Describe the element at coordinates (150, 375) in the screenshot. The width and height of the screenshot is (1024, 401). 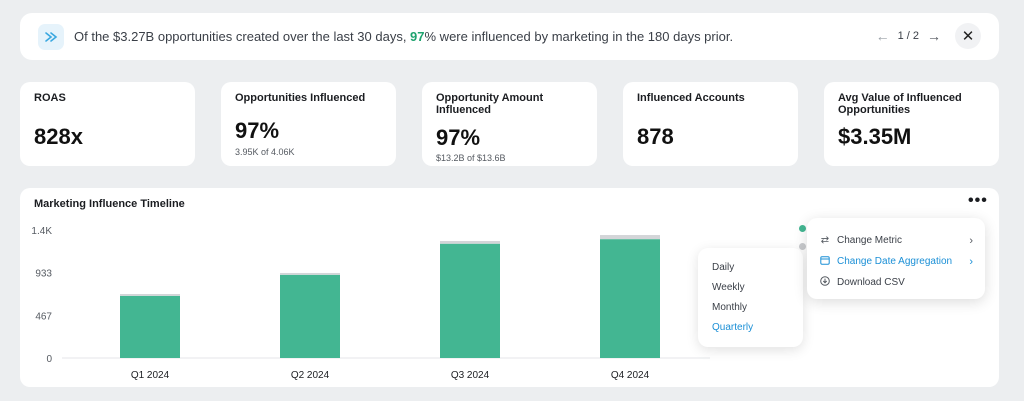
I see `x-tick-label: Q1 2024` at that location.